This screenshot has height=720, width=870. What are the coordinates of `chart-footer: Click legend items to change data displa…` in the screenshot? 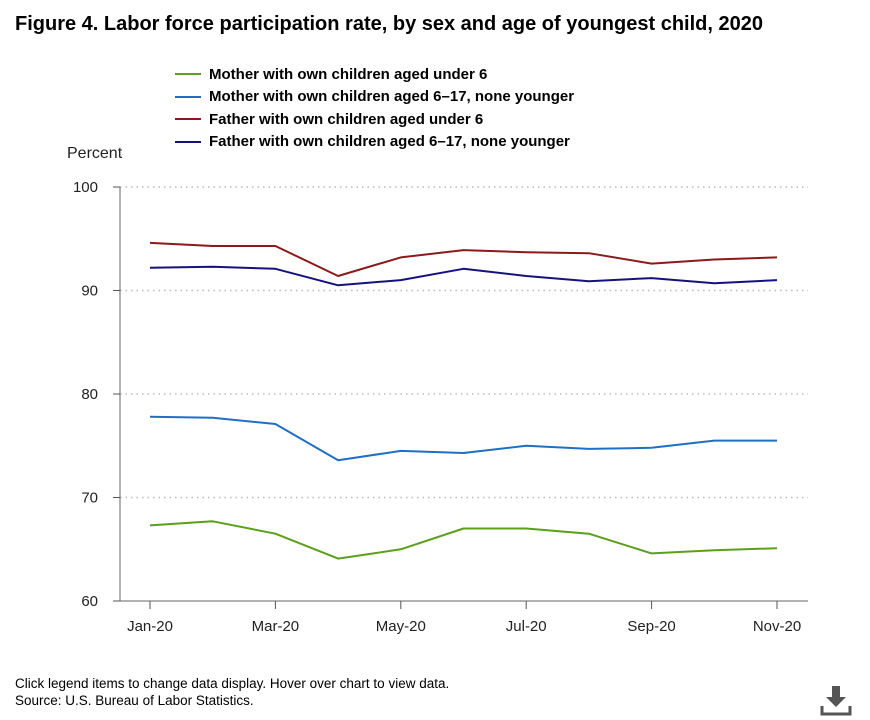 It's located at (232, 692).